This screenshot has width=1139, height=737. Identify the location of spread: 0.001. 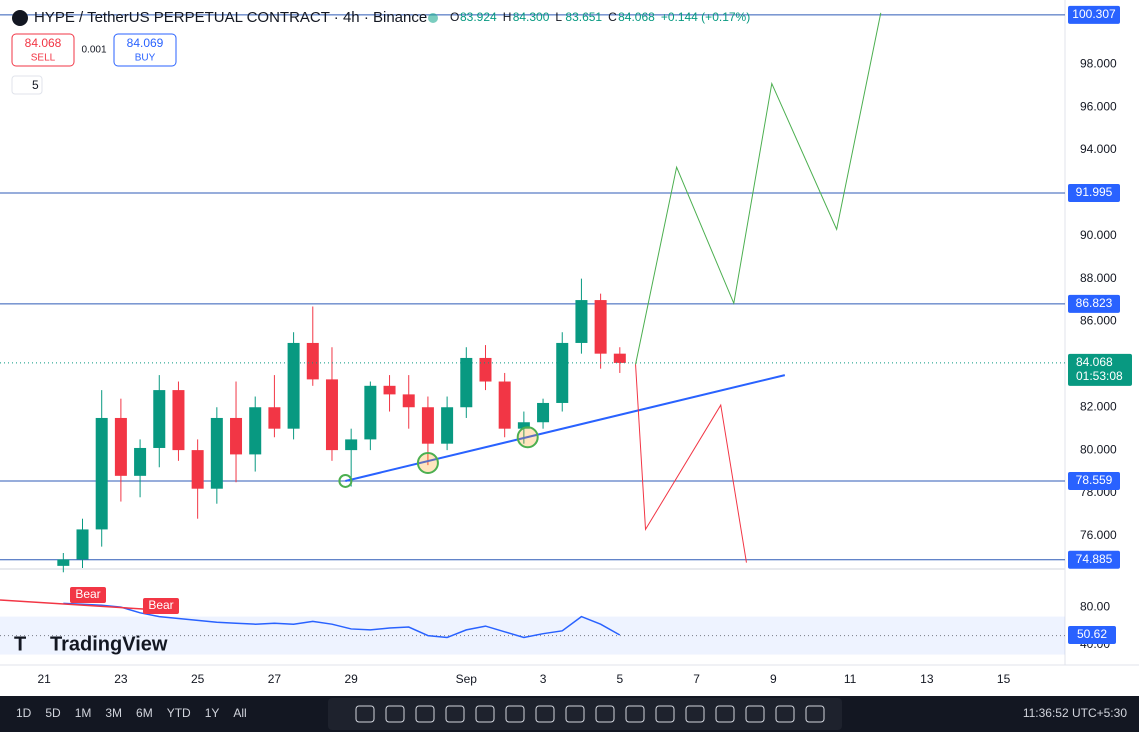
(93, 50).